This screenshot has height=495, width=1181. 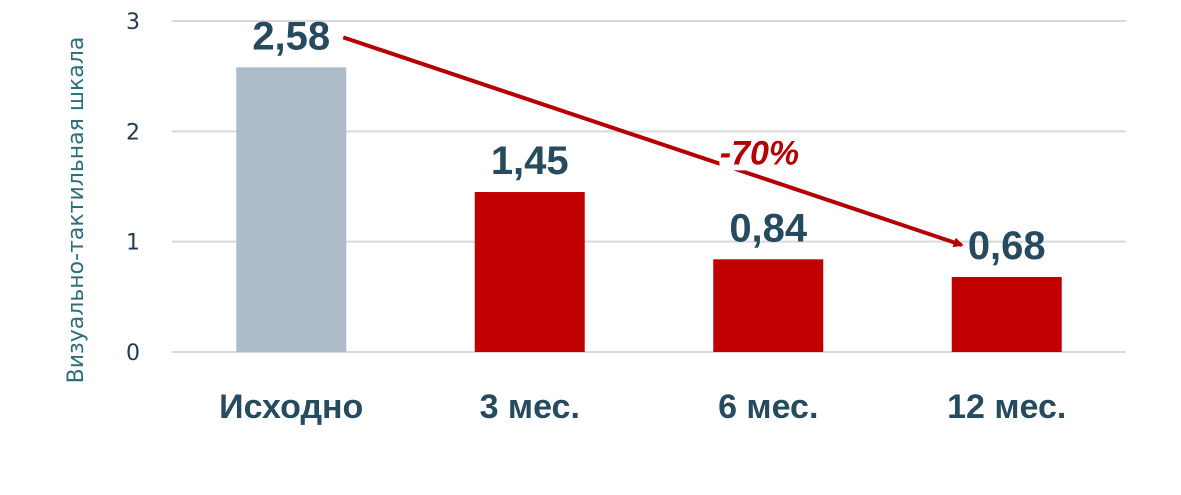 I want to click on percent-change-label: -70%, so click(x=759, y=153).